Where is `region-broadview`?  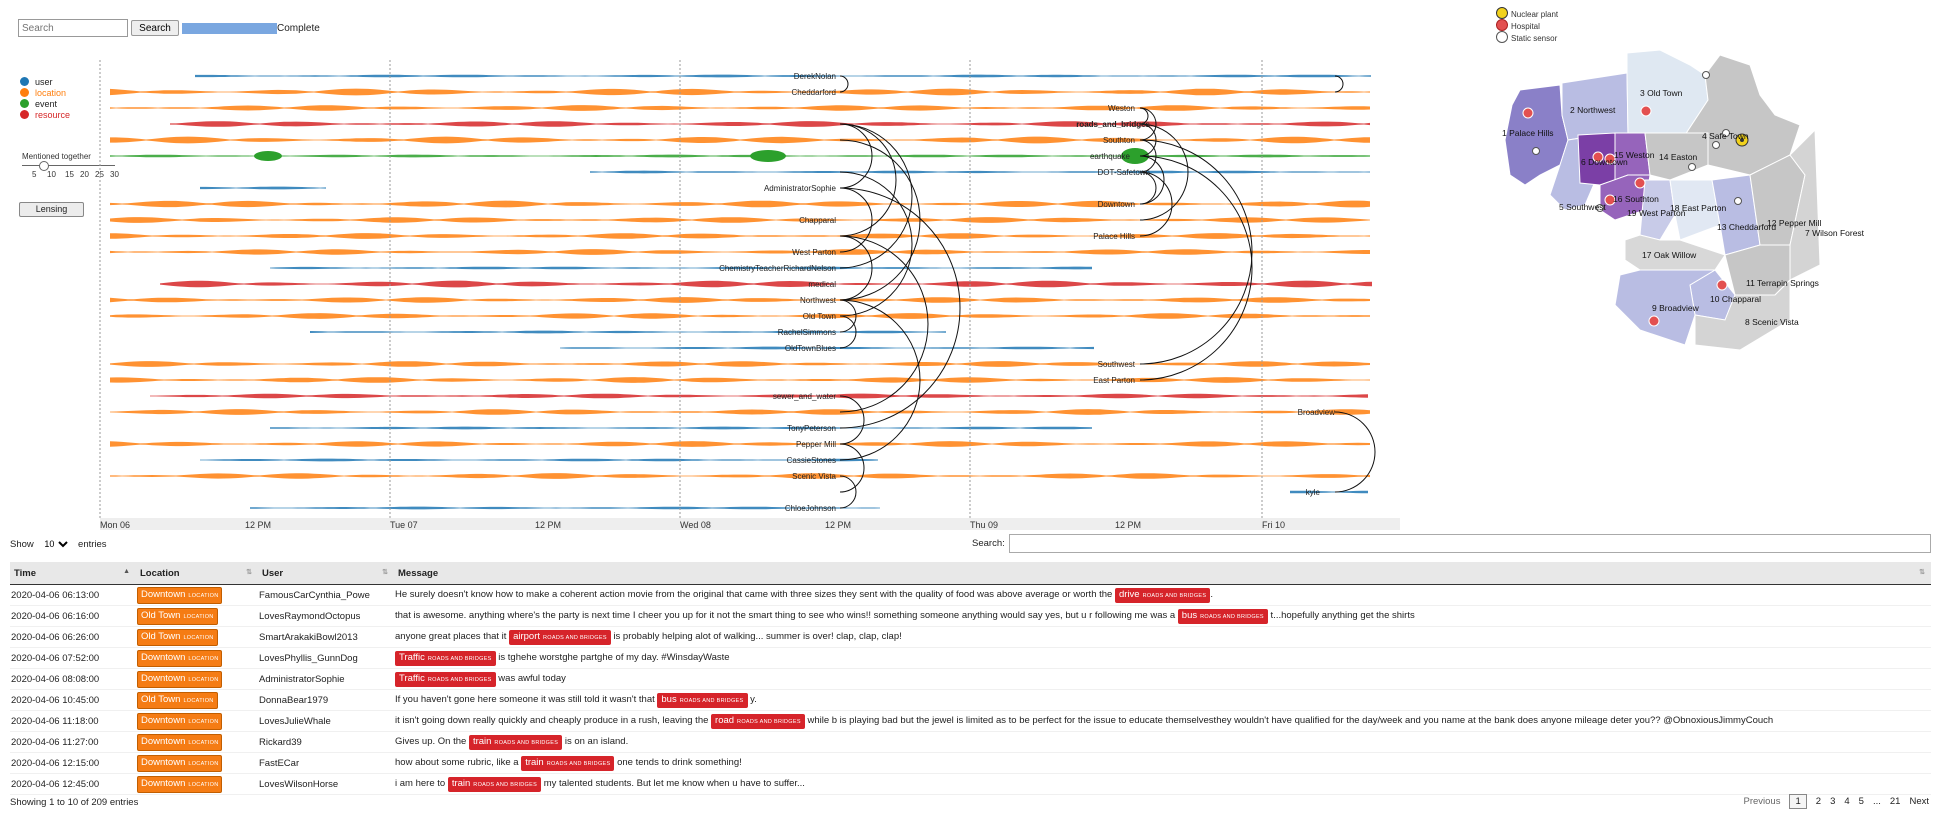
region-broadview is located at coordinates (1665, 307).